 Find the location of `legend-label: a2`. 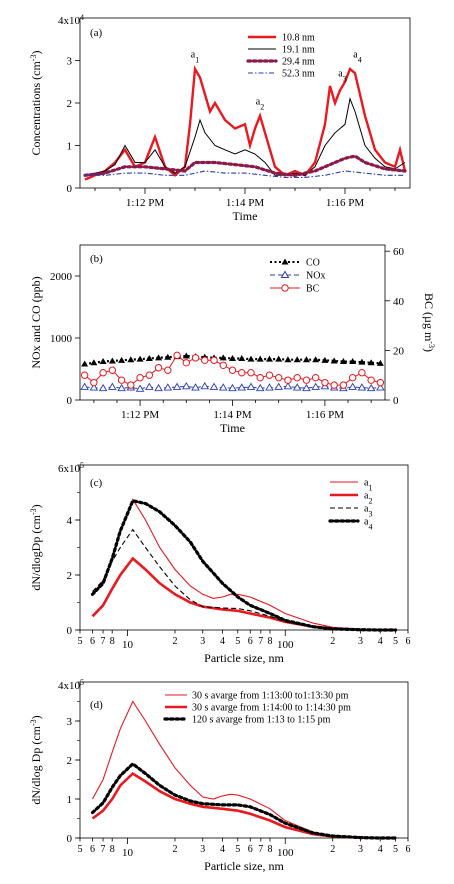

legend-label: a2 is located at coordinates (368, 498).